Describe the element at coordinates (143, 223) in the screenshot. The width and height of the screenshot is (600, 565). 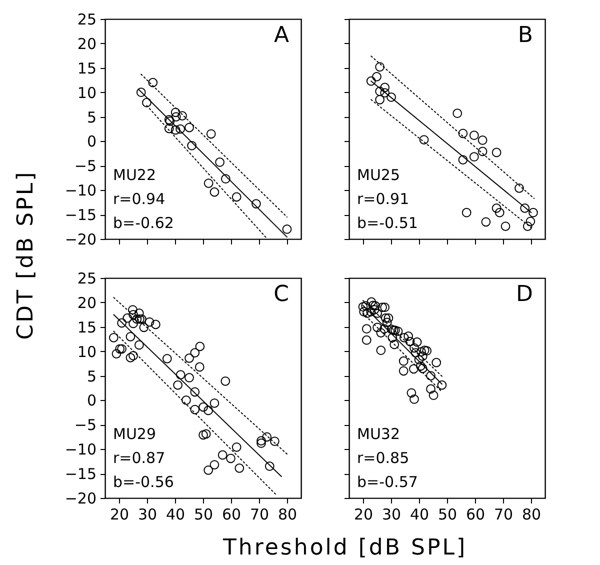
I see `annotation: b=-0.62` at that location.